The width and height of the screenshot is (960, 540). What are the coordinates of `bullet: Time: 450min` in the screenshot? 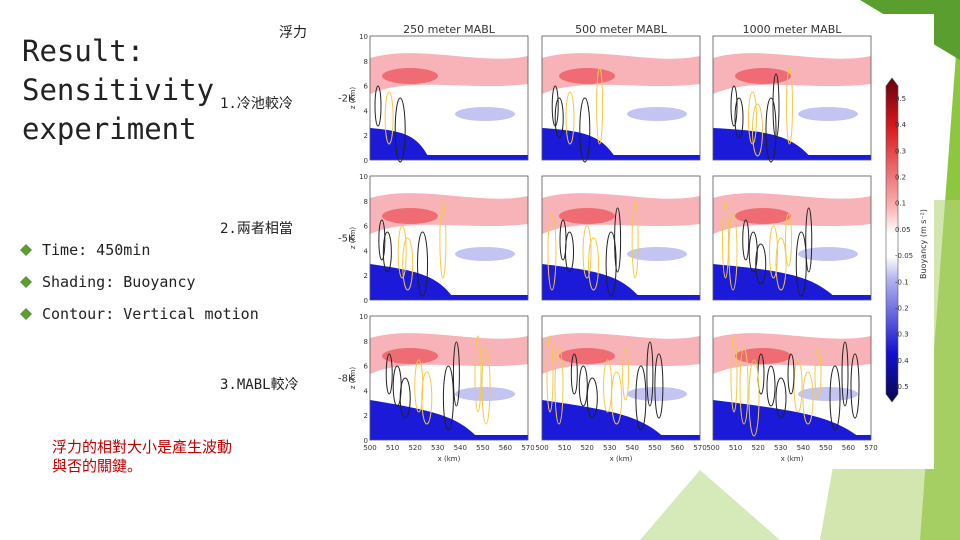 It's located at (139, 250).